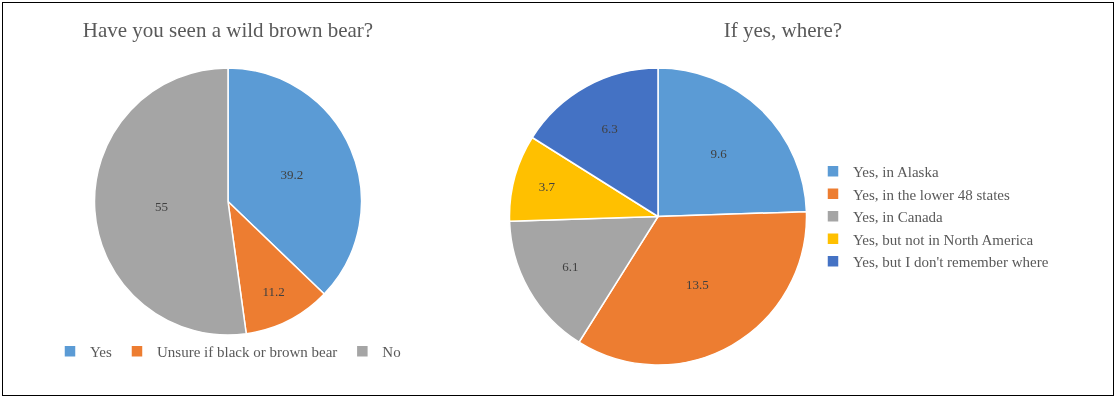 The height and width of the screenshot is (400, 1120). Describe the element at coordinates (547, 186) in the screenshot. I see `data-label: 3.7` at that location.